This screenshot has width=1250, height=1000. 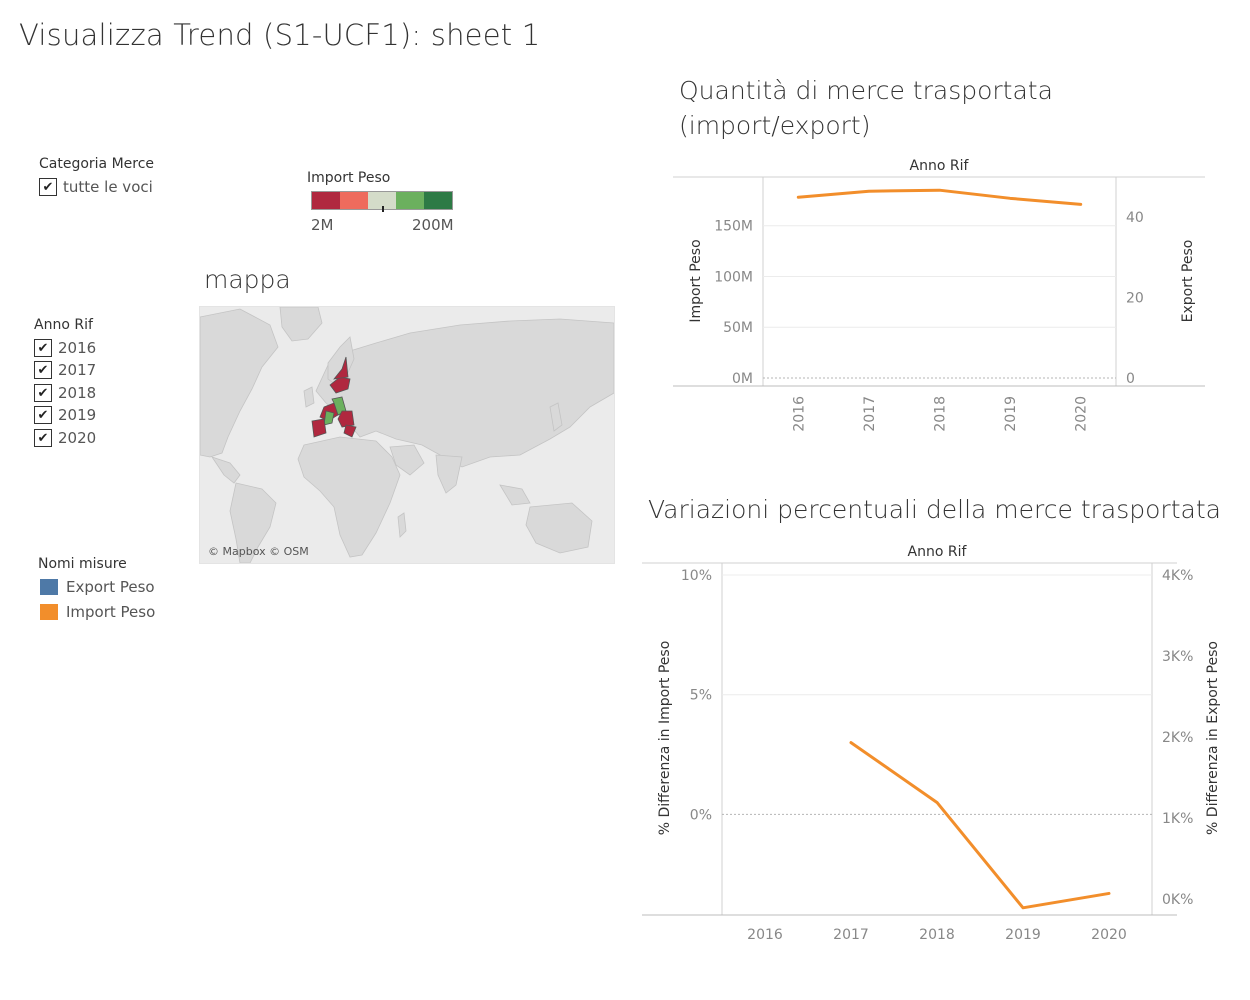 I want to click on legend-label: Export Peso, so click(x=110, y=587).